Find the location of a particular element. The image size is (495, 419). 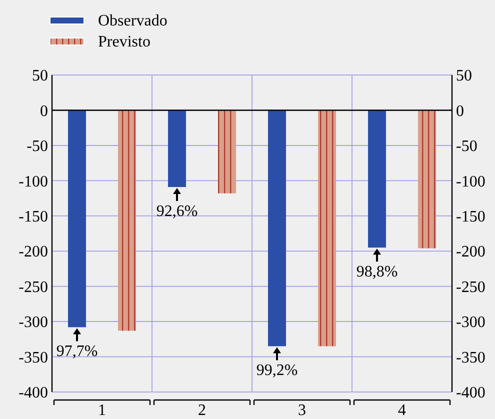

y-tick-label: -250 is located at coordinates (33, 287).